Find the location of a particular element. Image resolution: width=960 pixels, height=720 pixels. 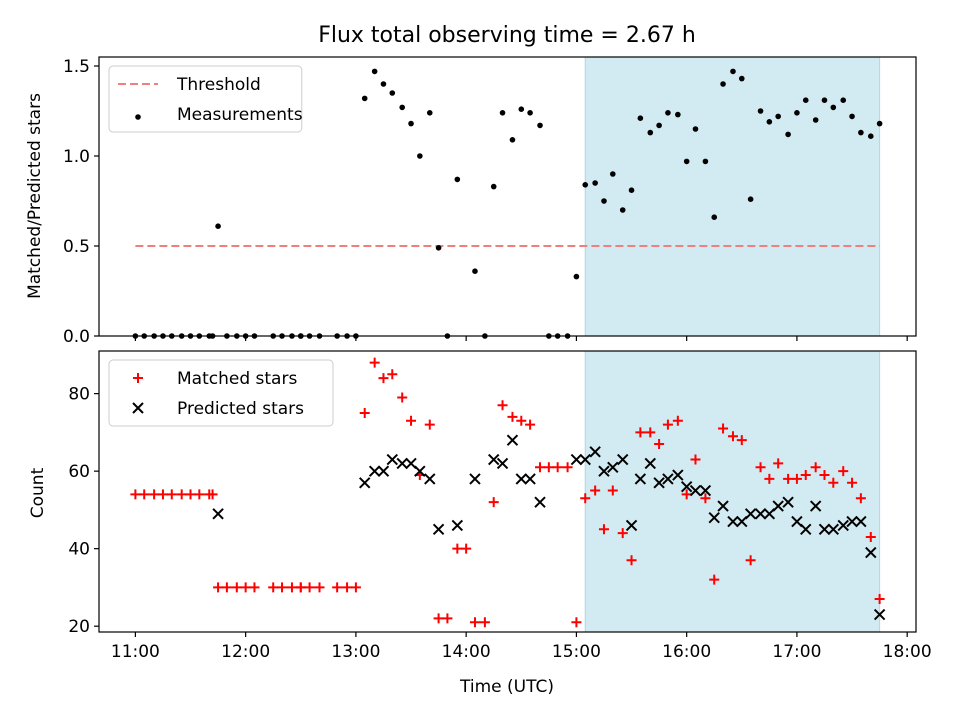

x-tick-label: 18:00 is located at coordinates (907, 652).